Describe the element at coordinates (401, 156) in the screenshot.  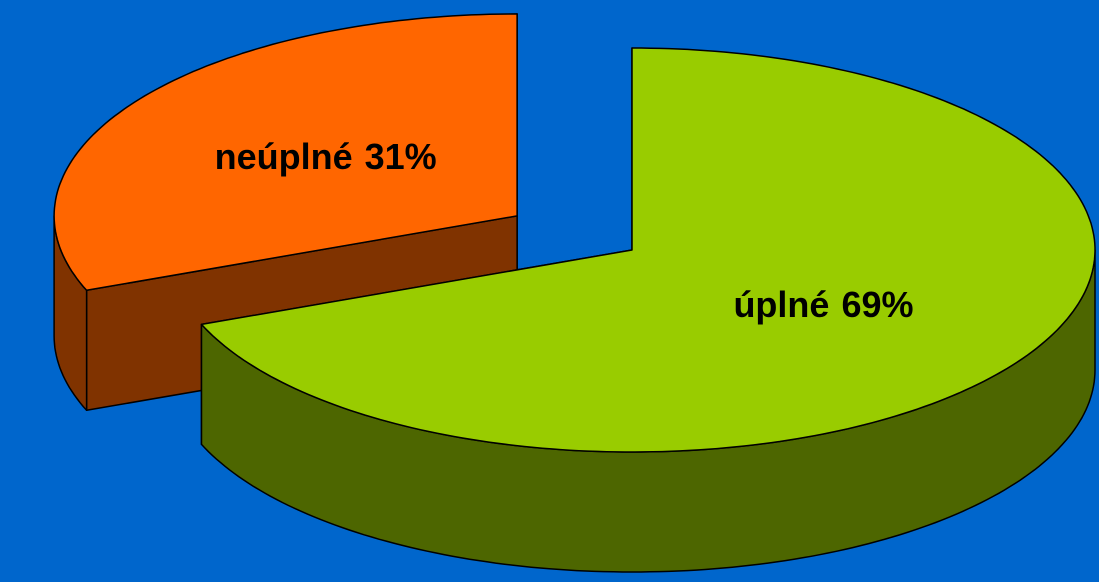
I see `slice-value-label: 31%` at that location.